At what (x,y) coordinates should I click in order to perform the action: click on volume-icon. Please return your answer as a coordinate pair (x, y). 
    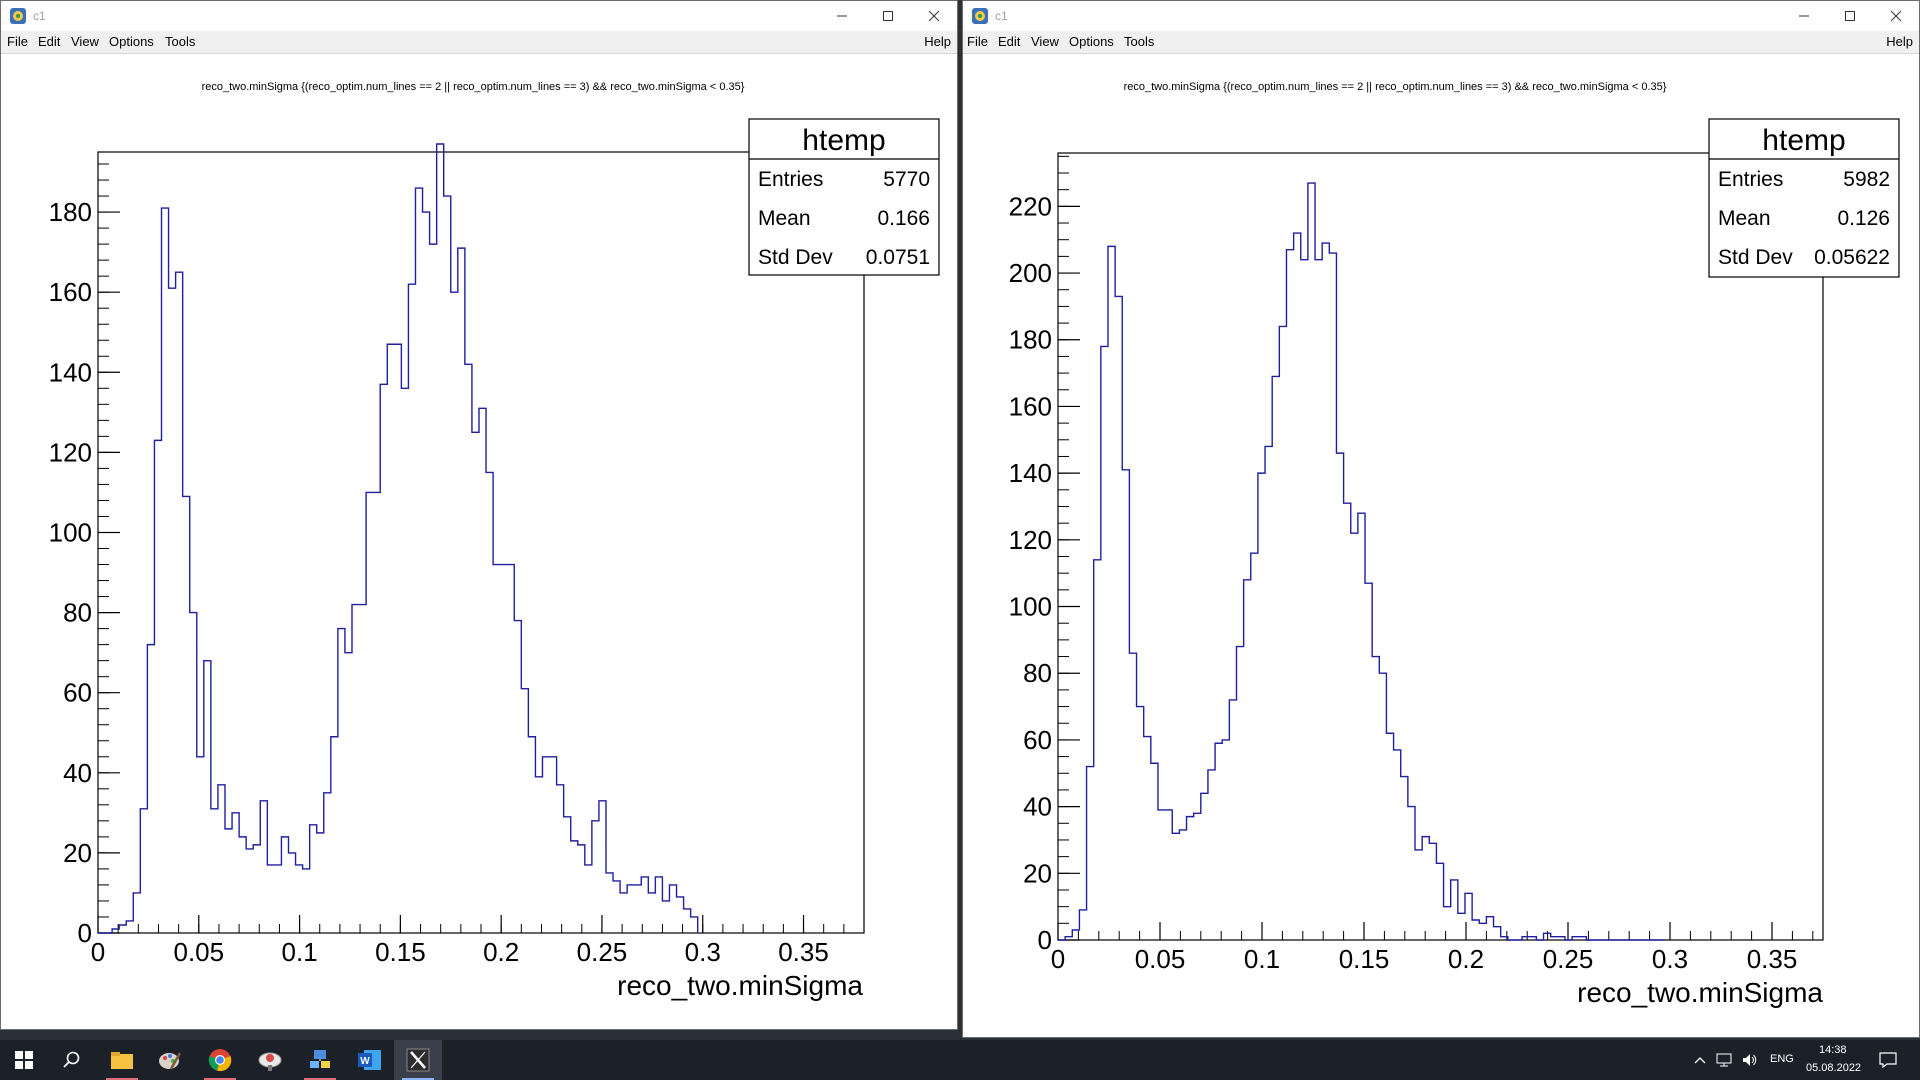
    Looking at the image, I should click on (1750, 1060).